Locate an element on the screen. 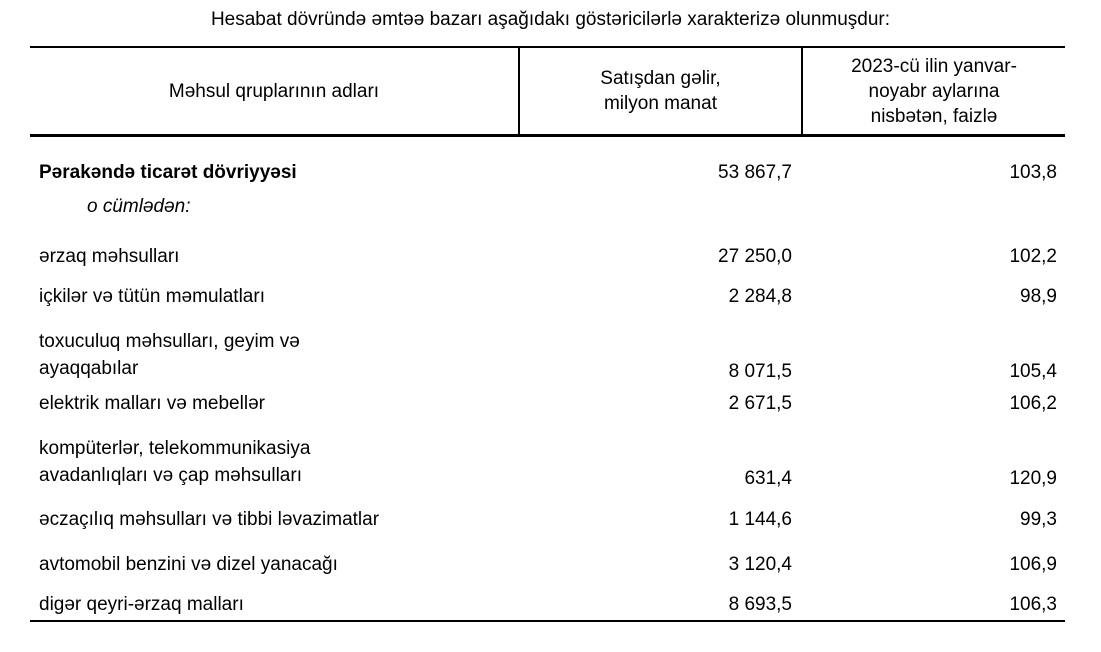 The width and height of the screenshot is (1101, 652). row-label: Pərakəndə ticarət dövriyyəsi is located at coordinates (168, 172).